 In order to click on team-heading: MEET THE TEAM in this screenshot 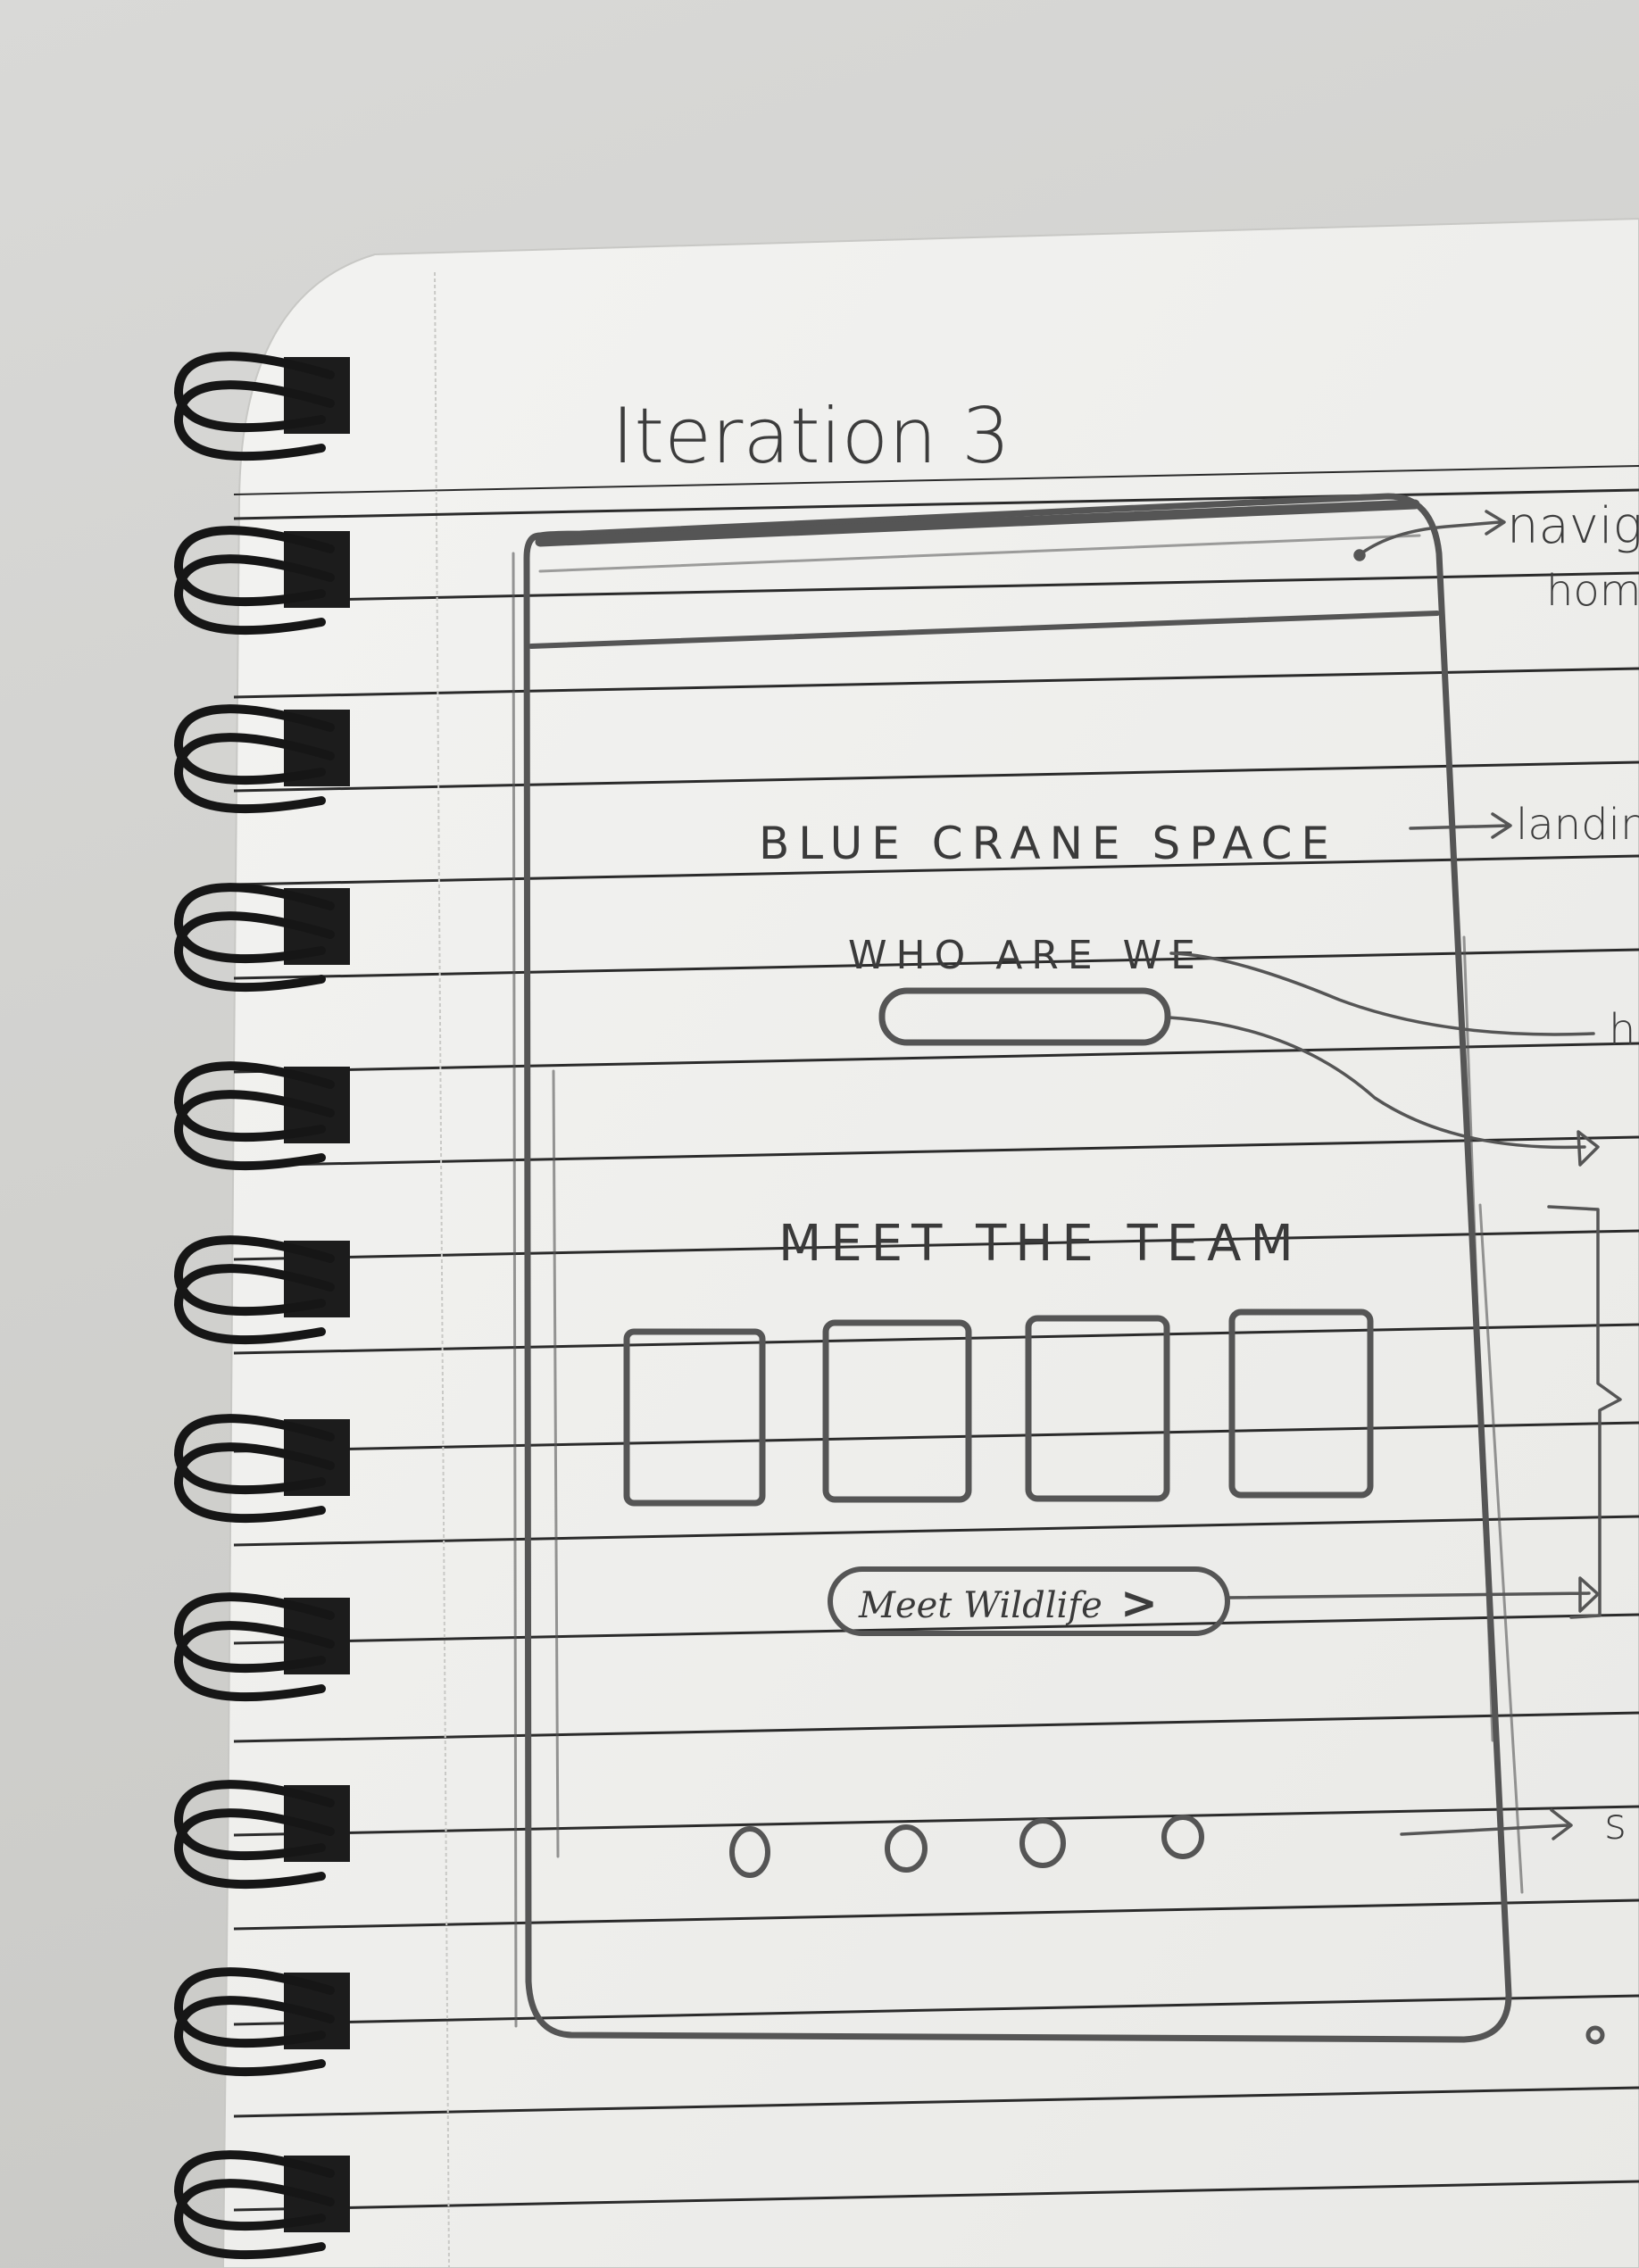, I will do `click(1040, 1244)`.